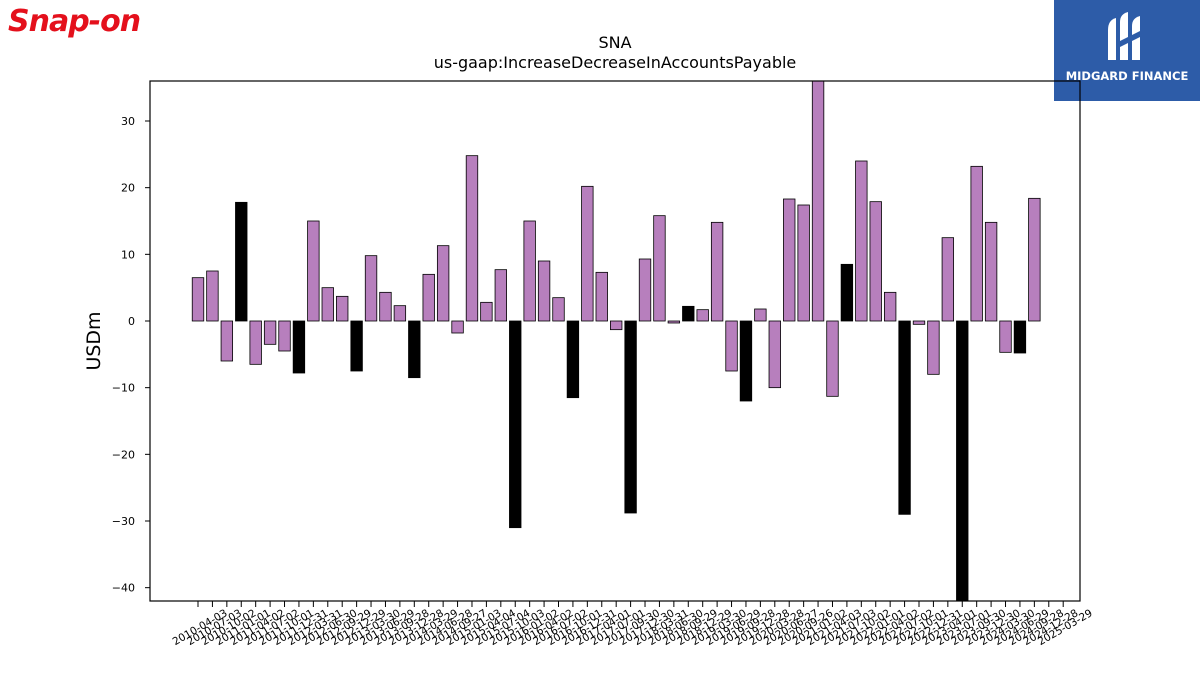 The width and height of the screenshot is (1200, 675). Describe the element at coordinates (128, 121) in the screenshot. I see `y-tick-label: 30` at that location.